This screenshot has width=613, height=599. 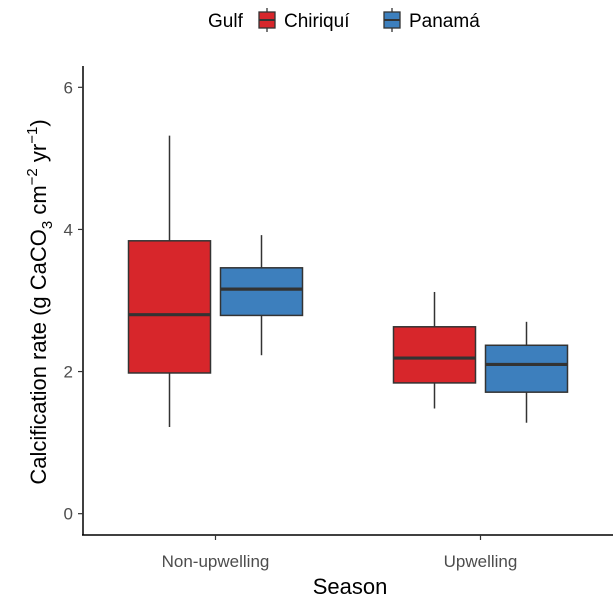 I want to click on legend-item: Panamá, so click(x=431, y=20).